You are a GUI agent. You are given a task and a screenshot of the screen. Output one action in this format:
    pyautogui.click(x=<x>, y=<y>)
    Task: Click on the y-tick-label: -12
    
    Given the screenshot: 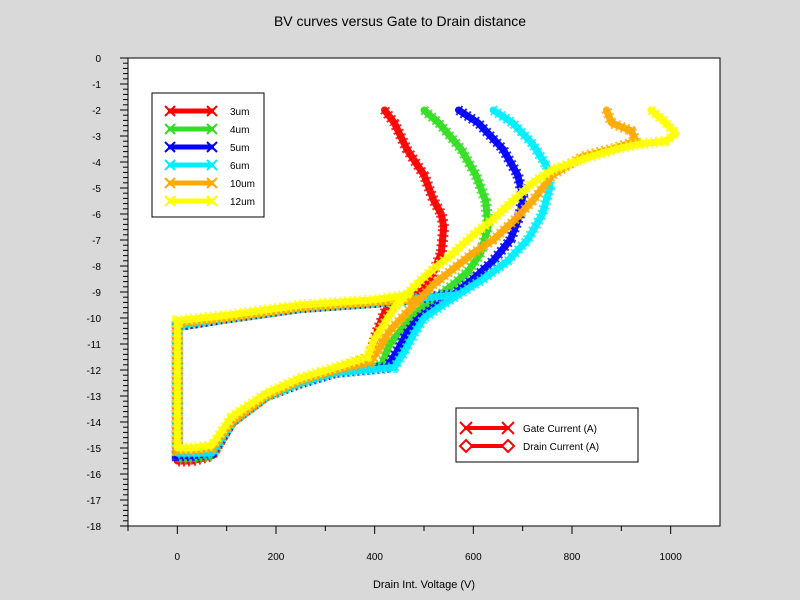 What is the action you would take?
    pyautogui.click(x=94, y=371)
    